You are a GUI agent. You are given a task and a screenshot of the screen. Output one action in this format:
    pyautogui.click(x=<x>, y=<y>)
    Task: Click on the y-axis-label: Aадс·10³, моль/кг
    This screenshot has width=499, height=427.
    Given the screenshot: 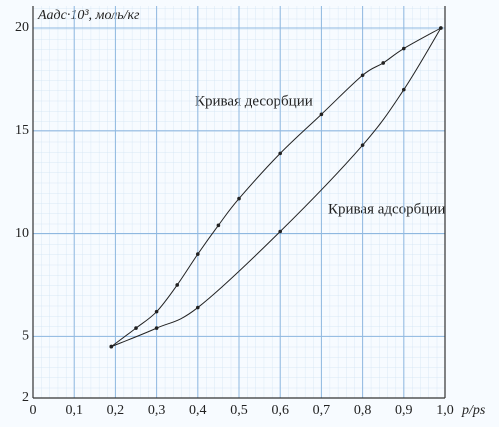 What is the action you would take?
    pyautogui.click(x=88, y=15)
    